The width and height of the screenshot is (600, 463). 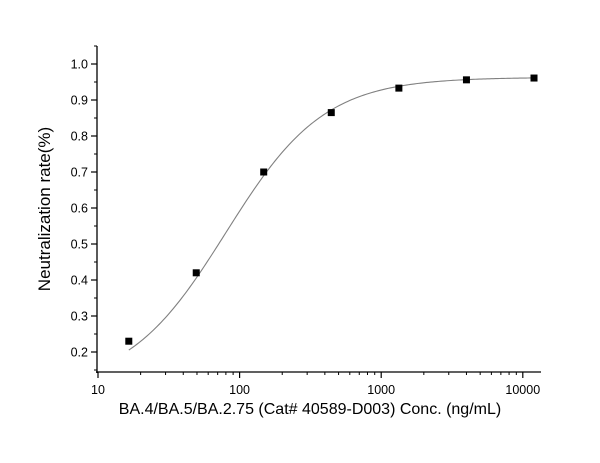 I want to click on x-tick-label: 100, so click(x=239, y=390).